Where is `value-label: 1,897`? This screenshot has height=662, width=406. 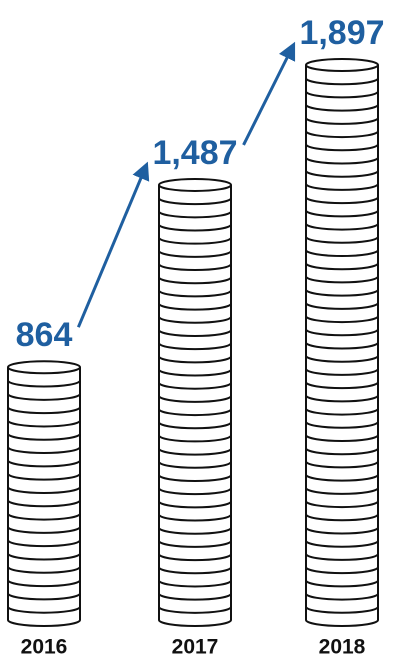
value-label: 1,897 is located at coordinates (341, 33).